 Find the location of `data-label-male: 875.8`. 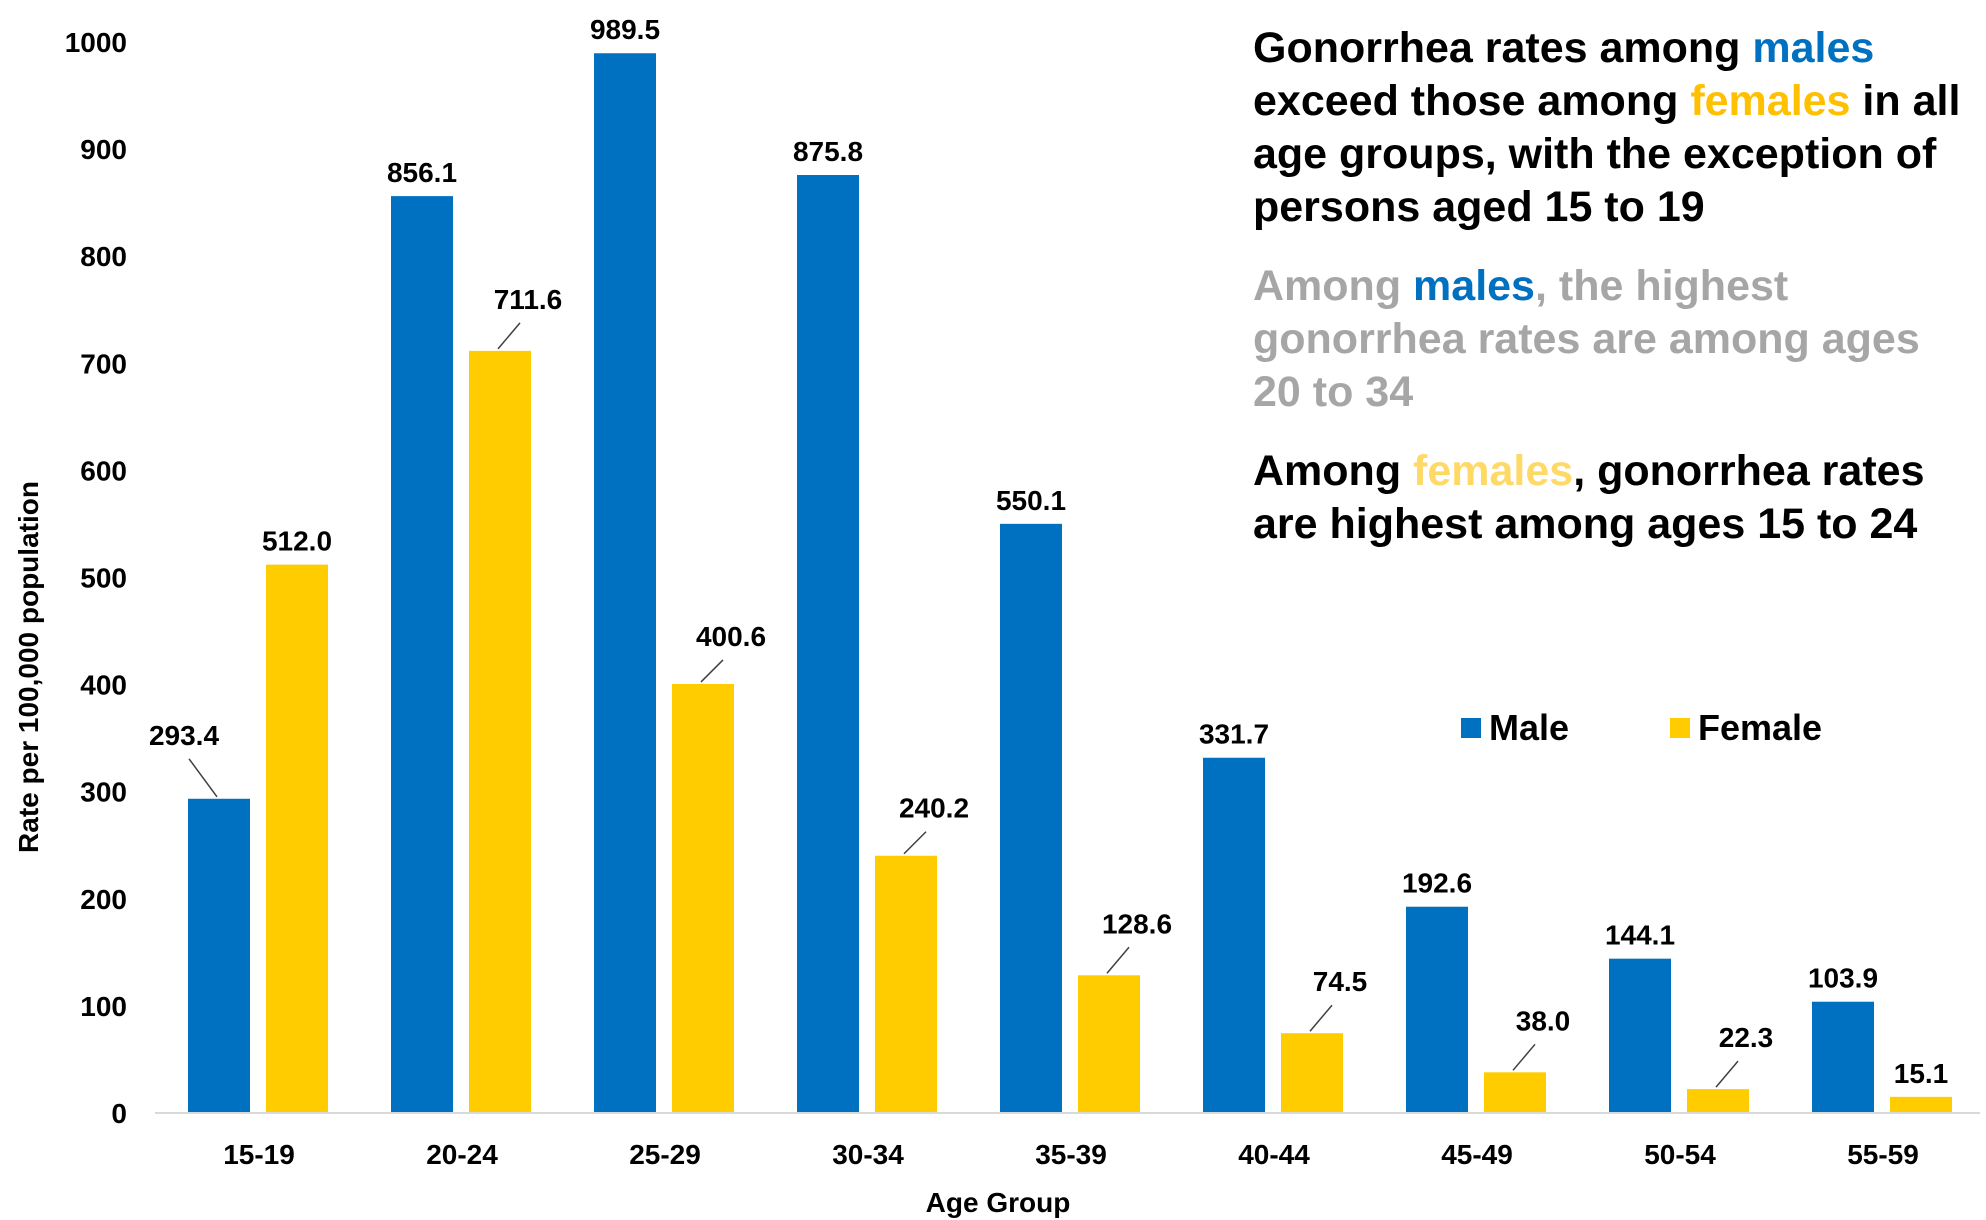

data-label-male: 875.8 is located at coordinates (828, 151).